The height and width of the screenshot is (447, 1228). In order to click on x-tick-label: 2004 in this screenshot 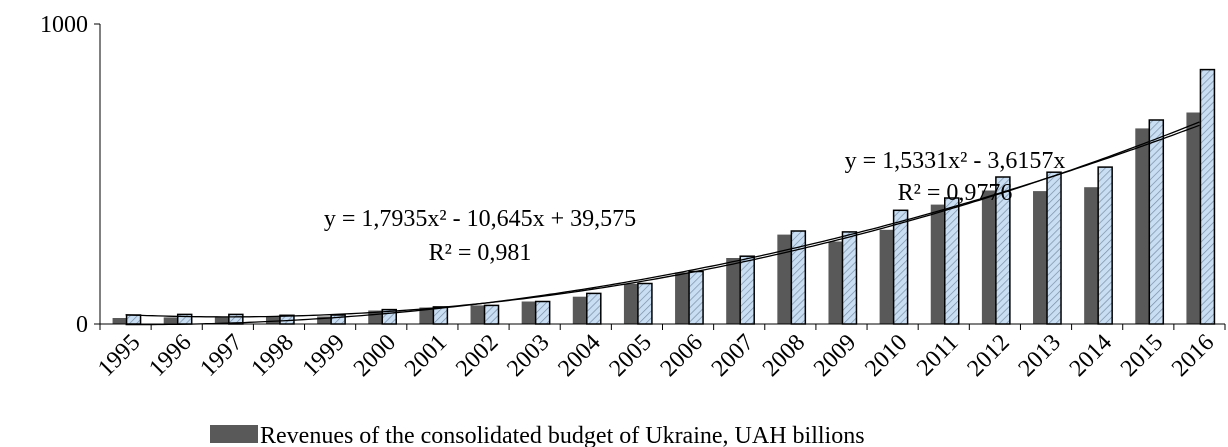, I will do `click(579, 356)`.